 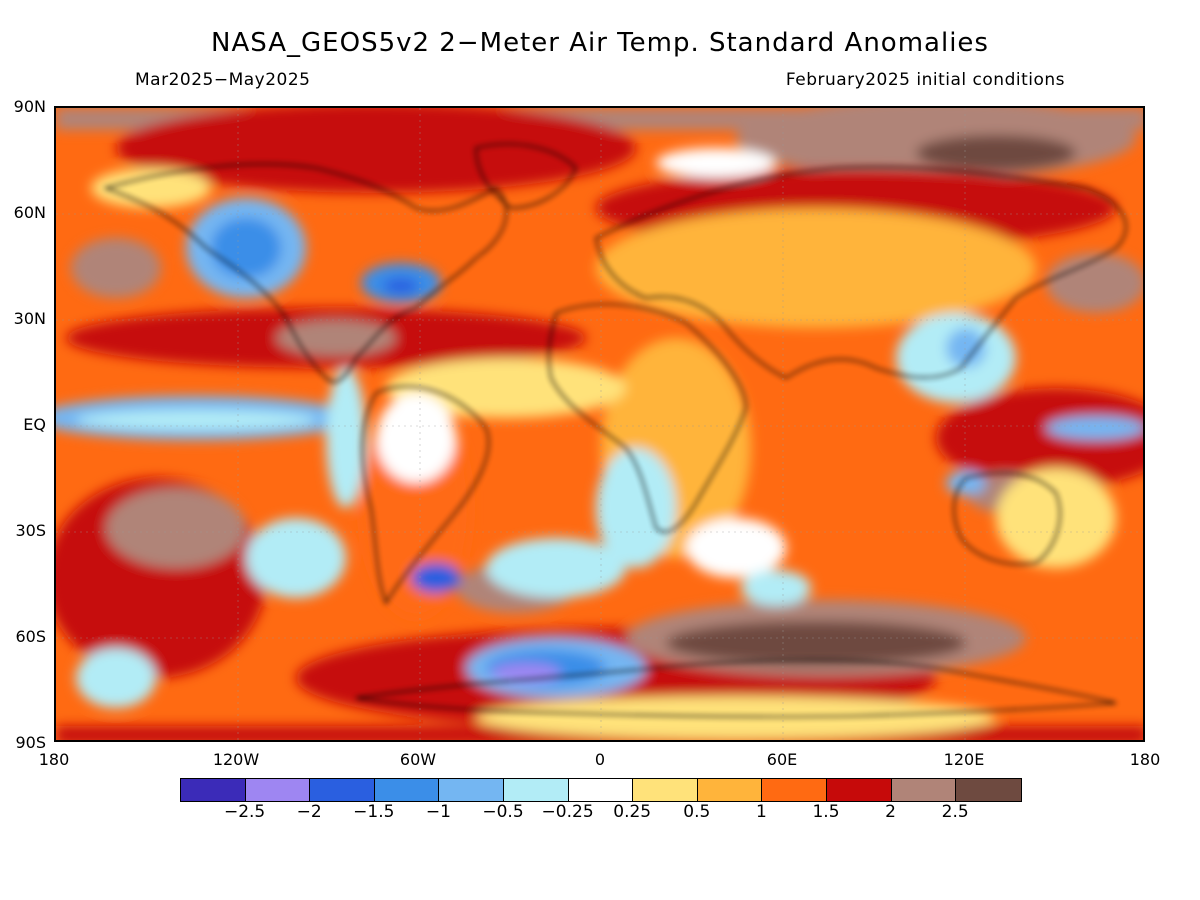 What do you see at coordinates (826, 812) in the screenshot?
I see `colorbar-tick-label: 1.5` at bounding box center [826, 812].